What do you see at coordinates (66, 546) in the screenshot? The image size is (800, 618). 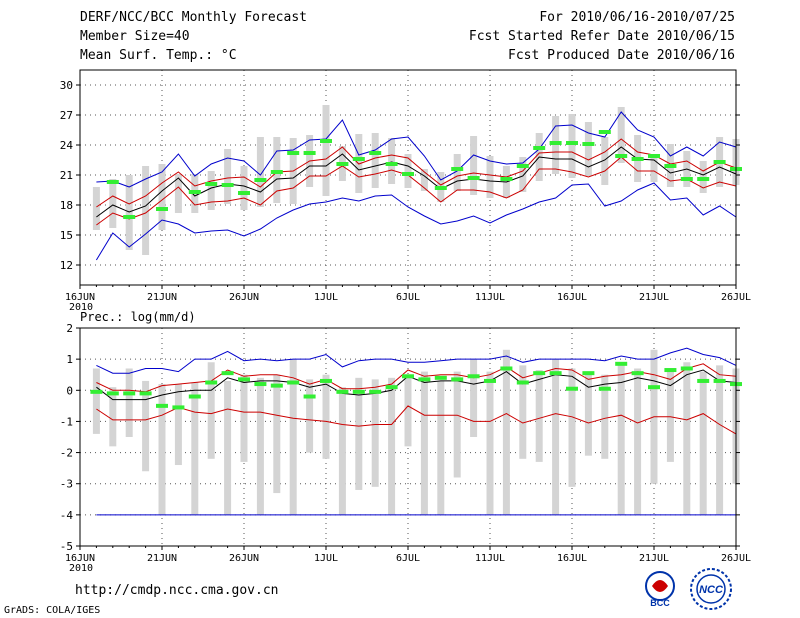 I see `precipitation-ytick-label: -5` at bounding box center [66, 546].